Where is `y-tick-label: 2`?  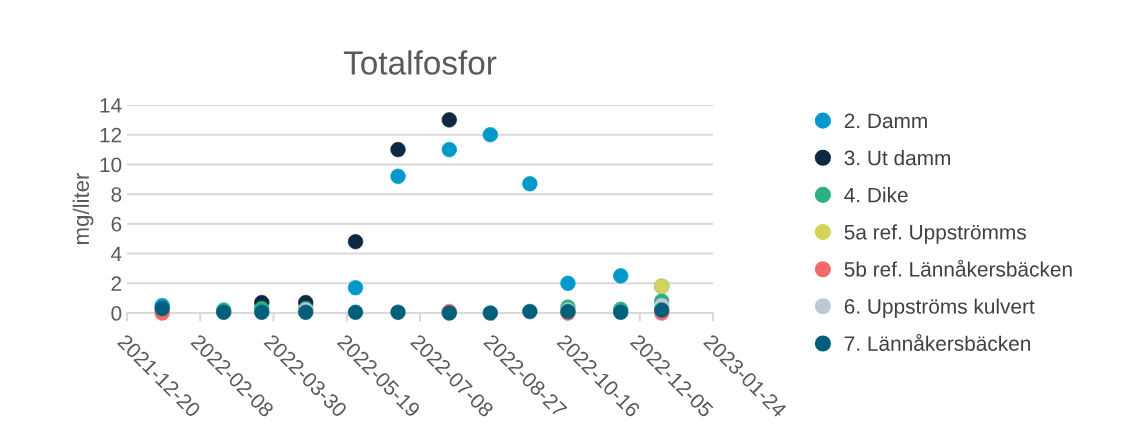 y-tick-label: 2 is located at coordinates (116, 283).